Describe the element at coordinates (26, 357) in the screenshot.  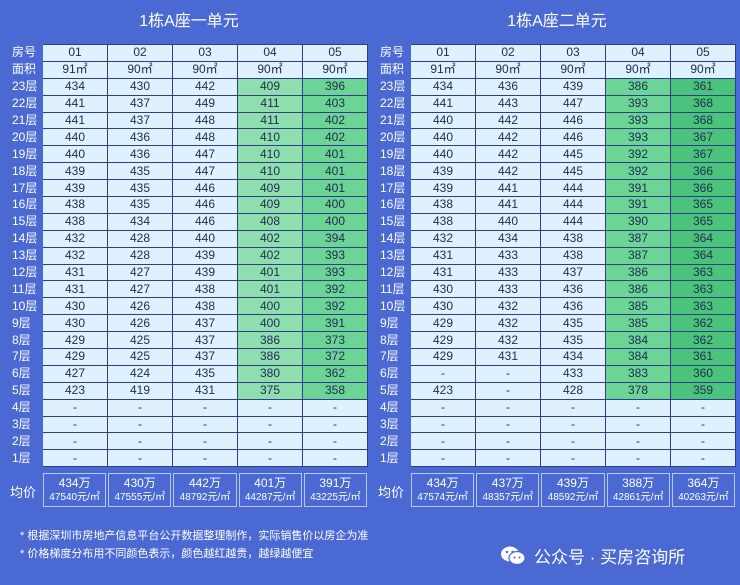
I see `floor-label: 7层` at that location.